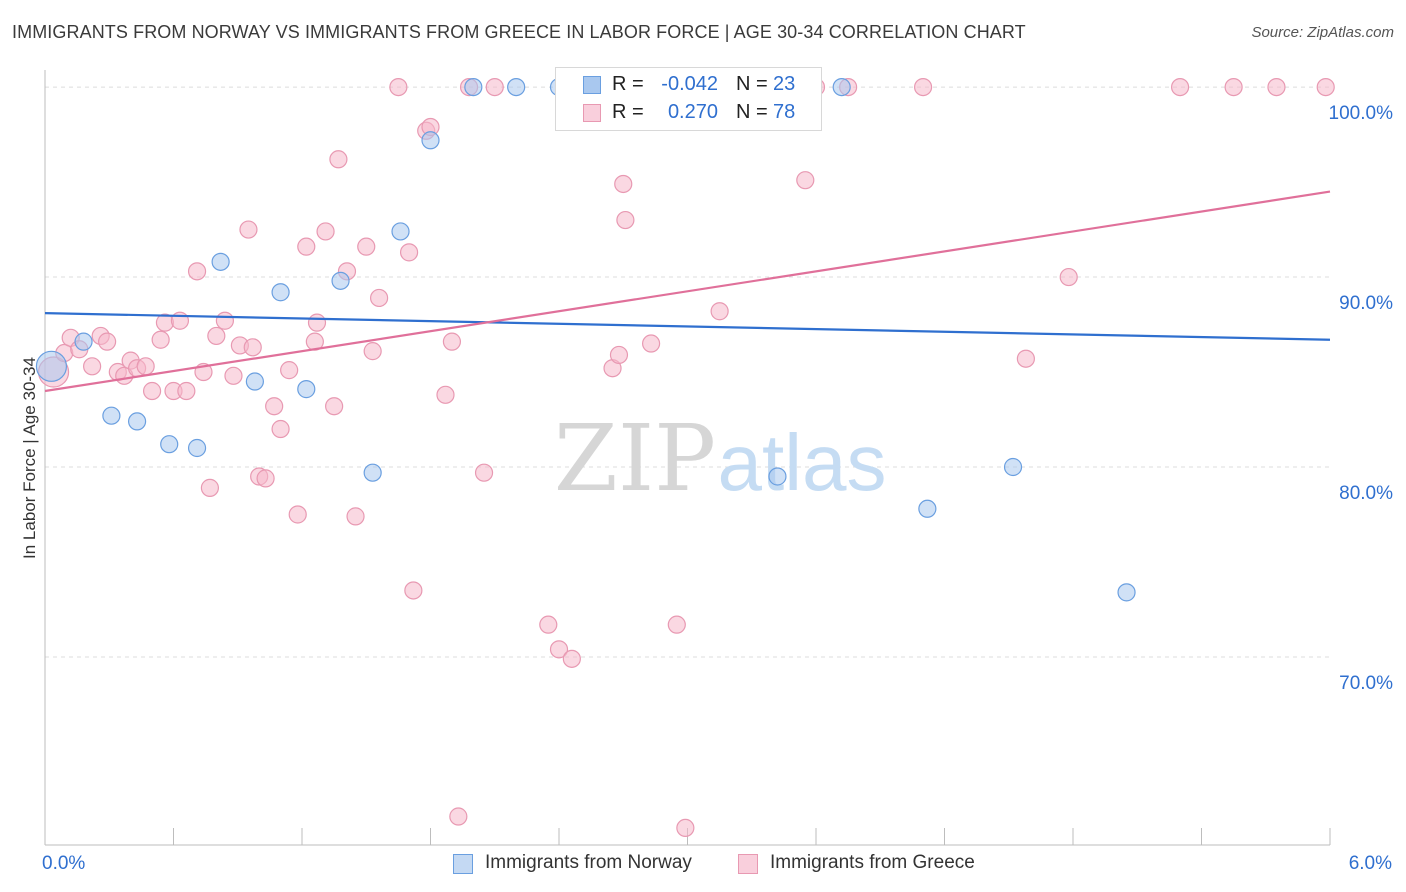  I want to click on greece-legend-swatch, so click(748, 864).